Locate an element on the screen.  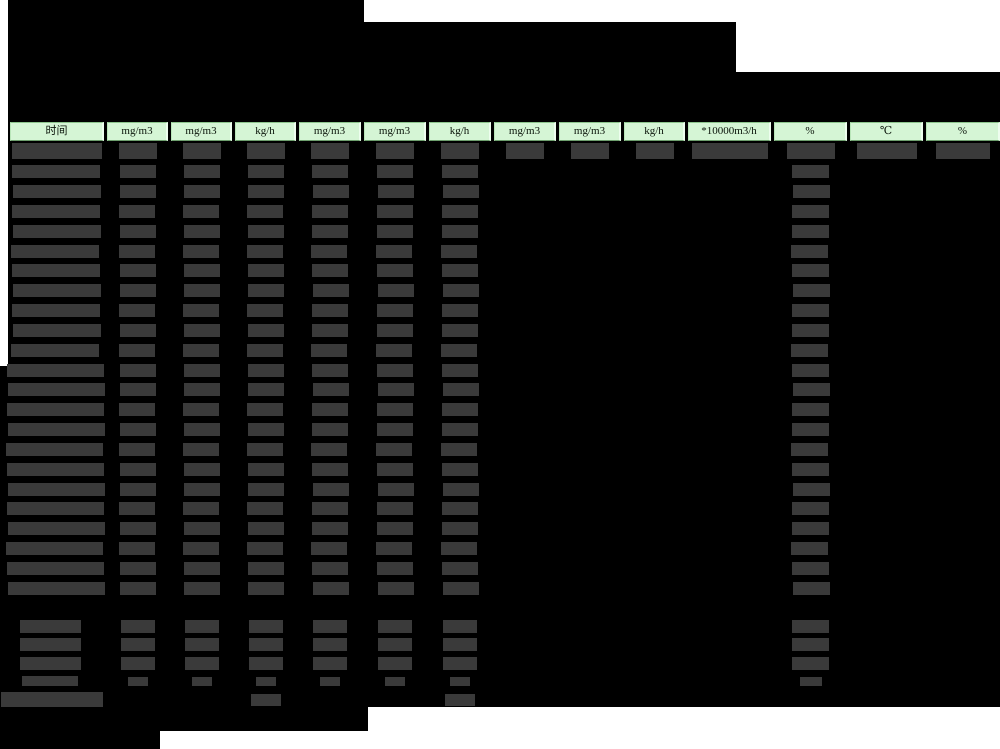
header-cell-11: *10000m3/h is located at coordinates (729, 131).